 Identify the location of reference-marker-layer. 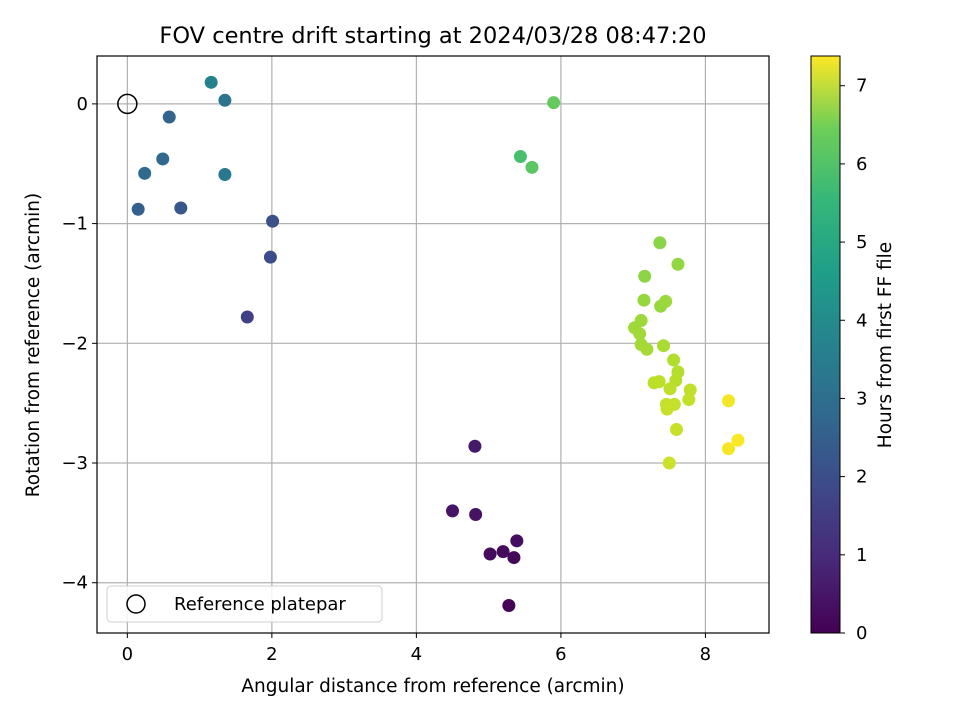
(127, 104).